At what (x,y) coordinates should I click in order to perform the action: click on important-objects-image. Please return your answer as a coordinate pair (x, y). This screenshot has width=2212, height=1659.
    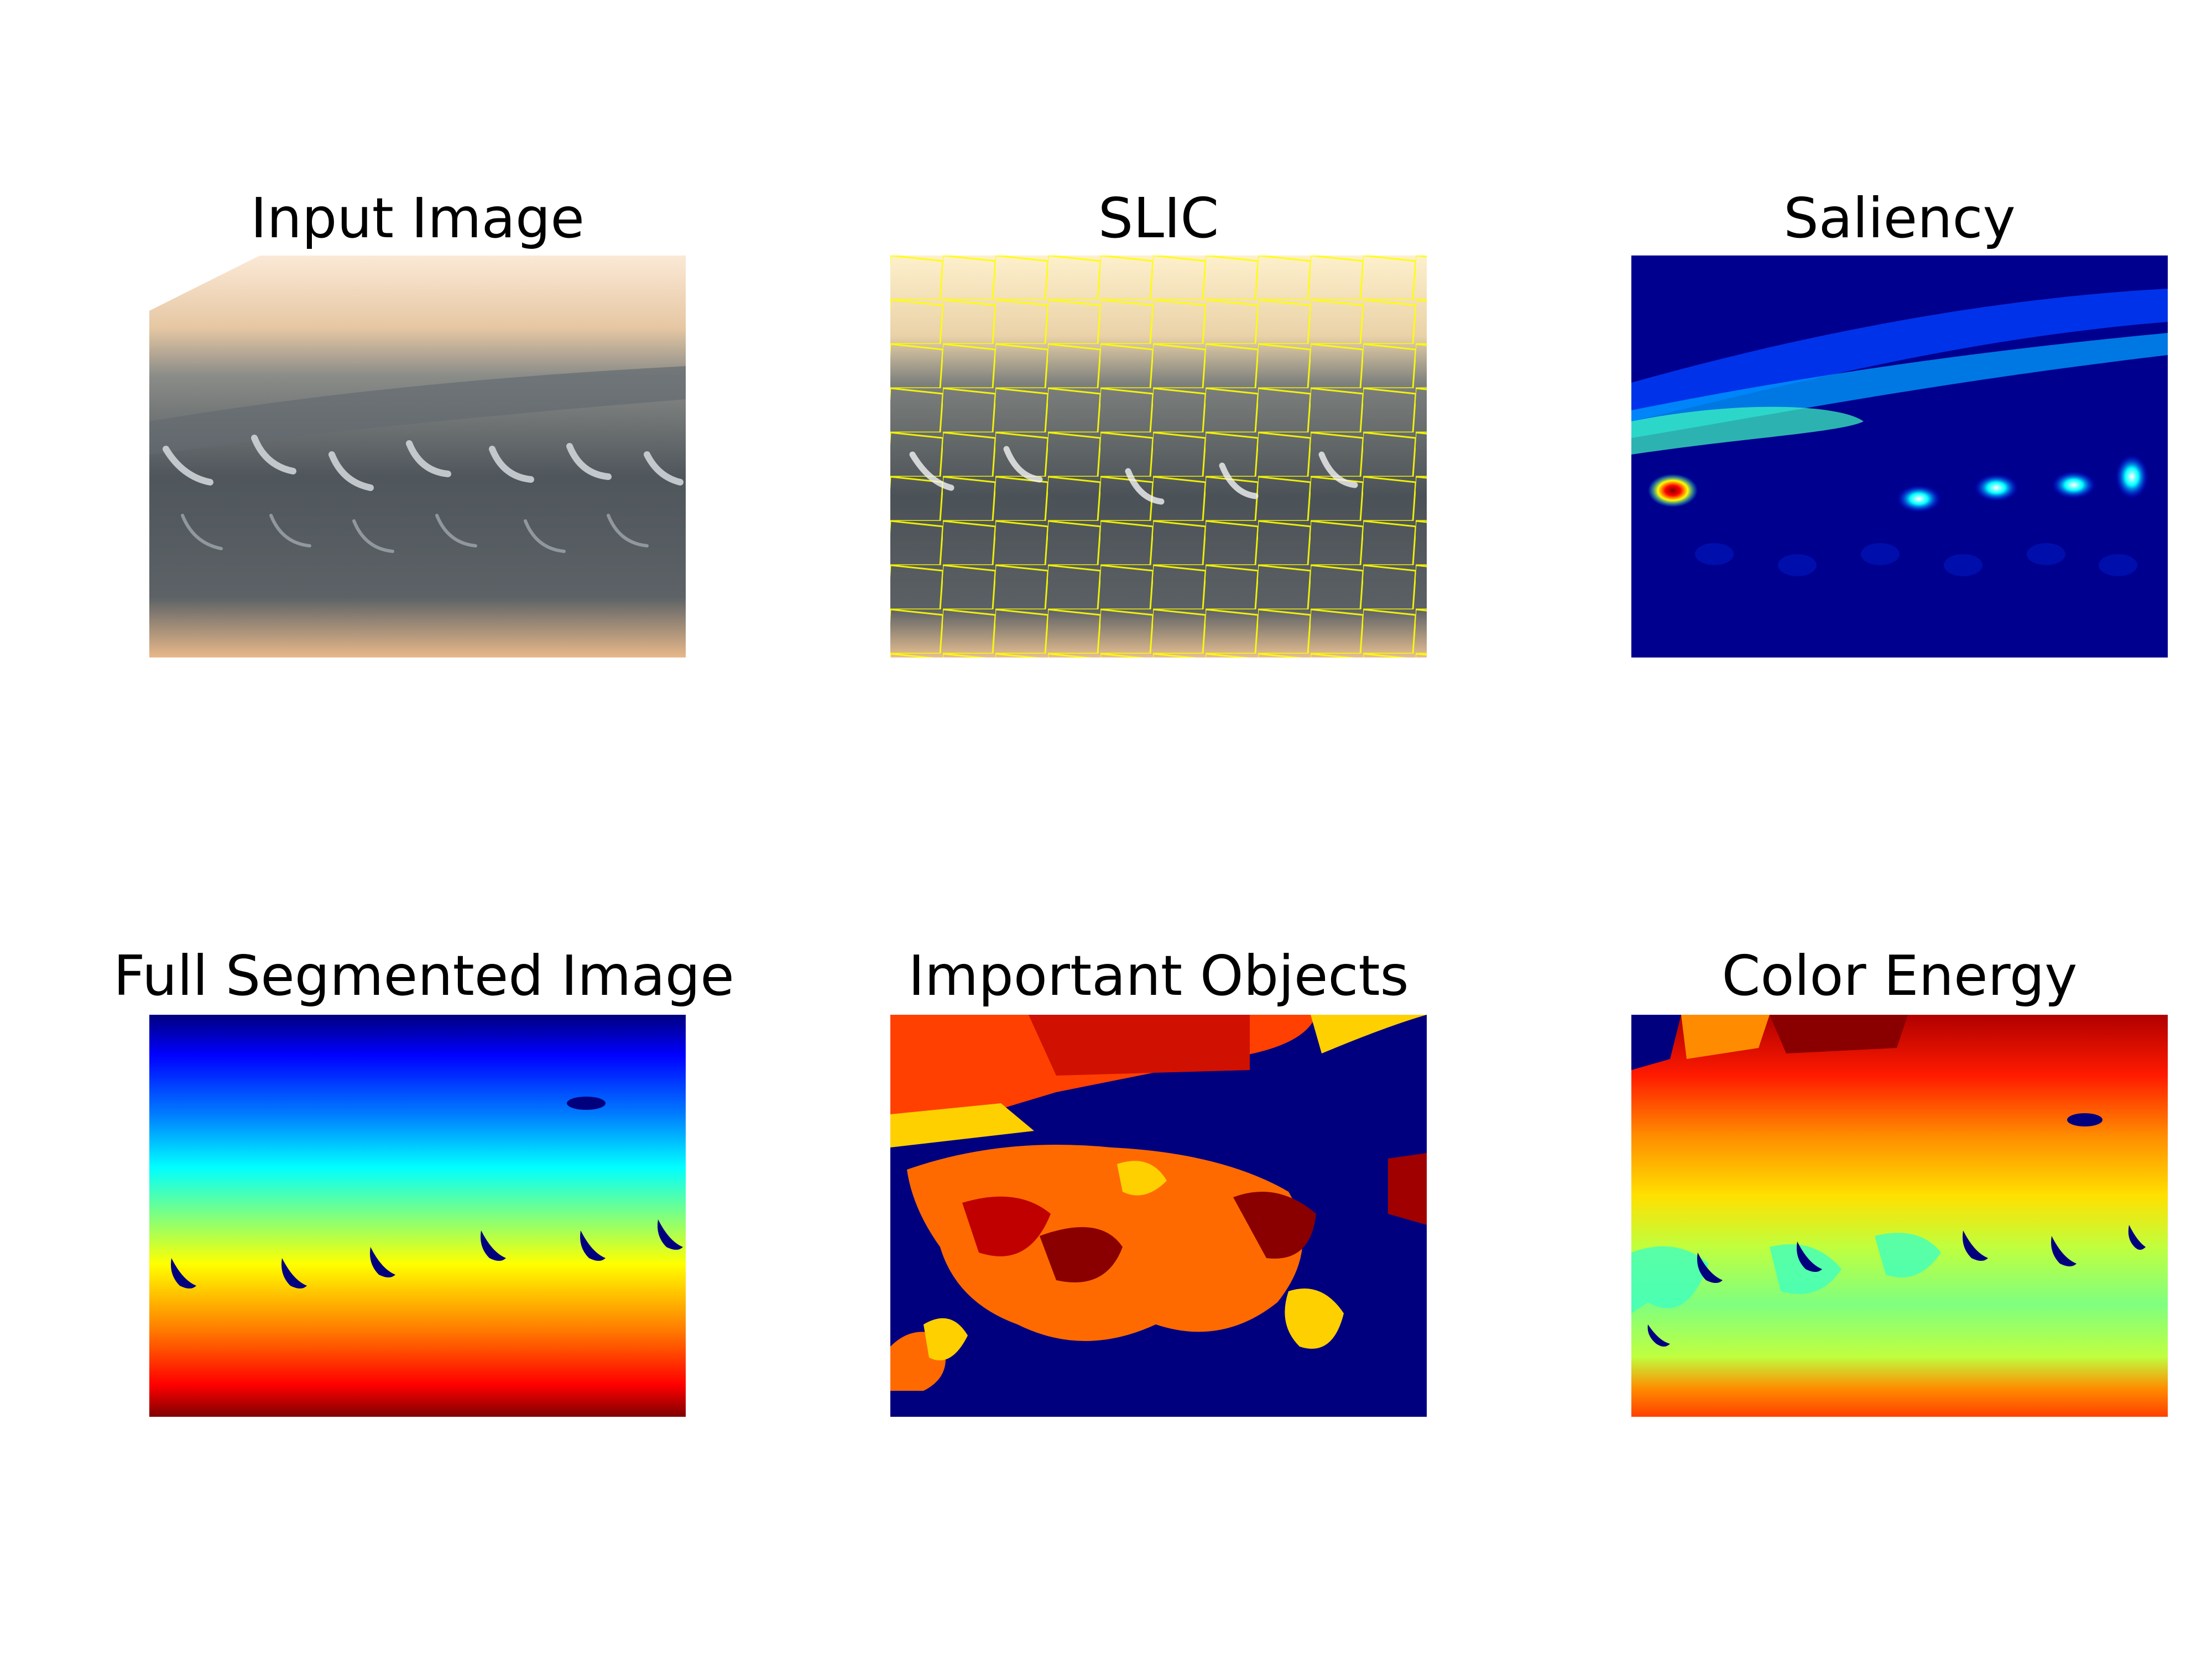
    Looking at the image, I should click on (1159, 1216).